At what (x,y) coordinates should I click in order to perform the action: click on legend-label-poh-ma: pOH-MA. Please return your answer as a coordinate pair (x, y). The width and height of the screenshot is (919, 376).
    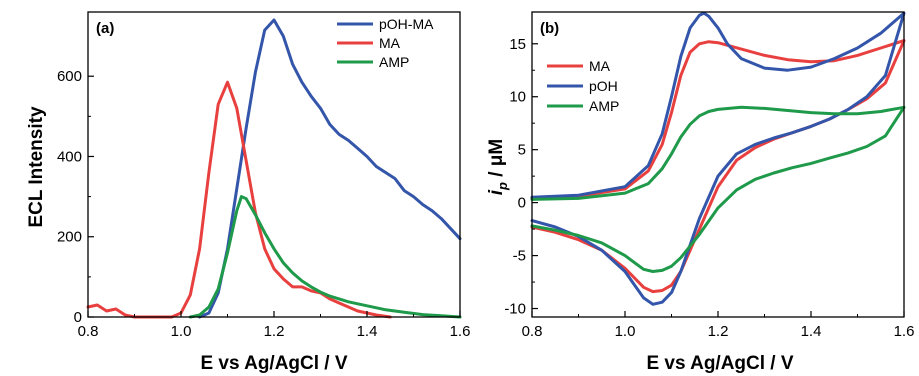
    Looking at the image, I should click on (406, 24).